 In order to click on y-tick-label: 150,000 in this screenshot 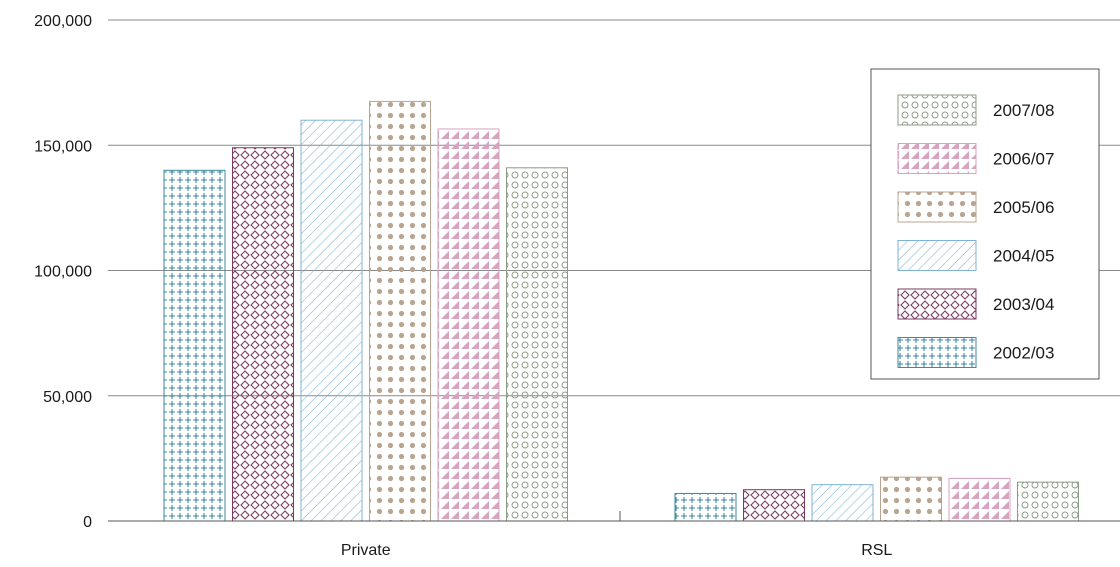, I will do `click(63, 146)`.